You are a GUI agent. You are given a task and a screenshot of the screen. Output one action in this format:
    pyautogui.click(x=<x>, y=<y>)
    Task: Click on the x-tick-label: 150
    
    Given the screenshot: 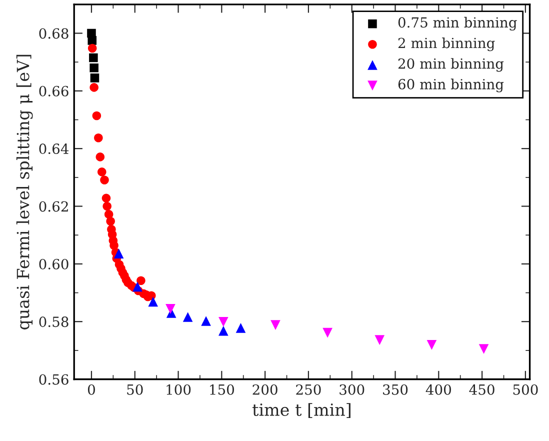 What is the action you would take?
    pyautogui.click(x=222, y=389)
    